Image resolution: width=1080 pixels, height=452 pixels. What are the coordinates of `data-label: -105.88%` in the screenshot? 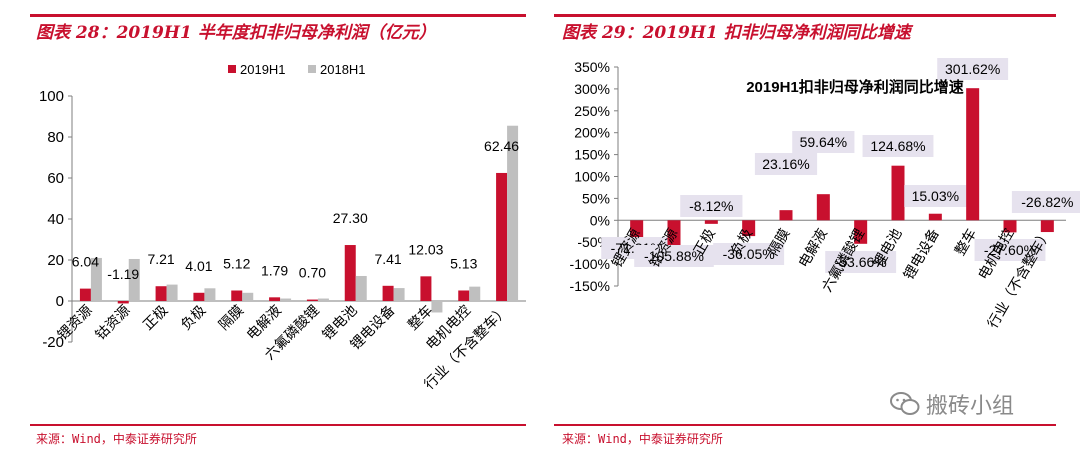 It's located at (674, 256).